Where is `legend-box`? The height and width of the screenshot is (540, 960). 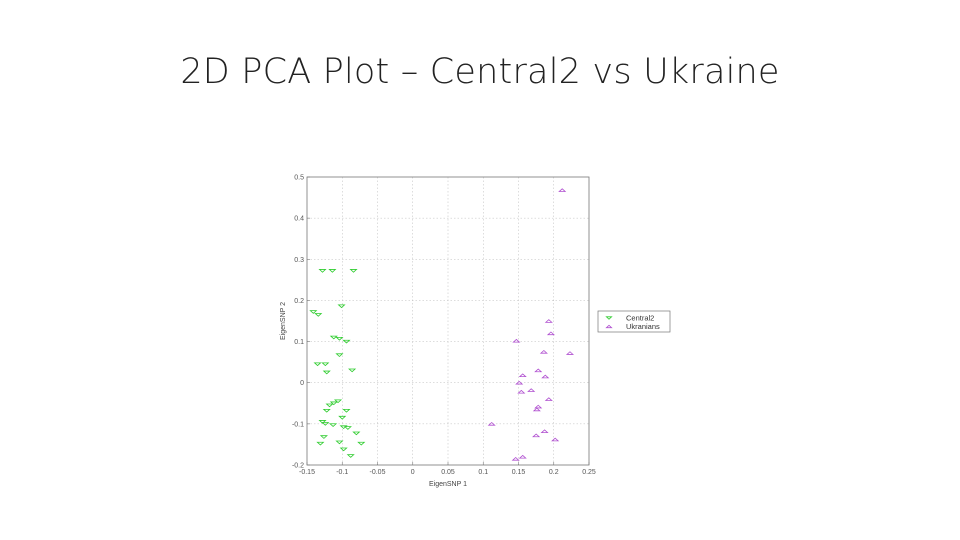 legend-box is located at coordinates (634, 321).